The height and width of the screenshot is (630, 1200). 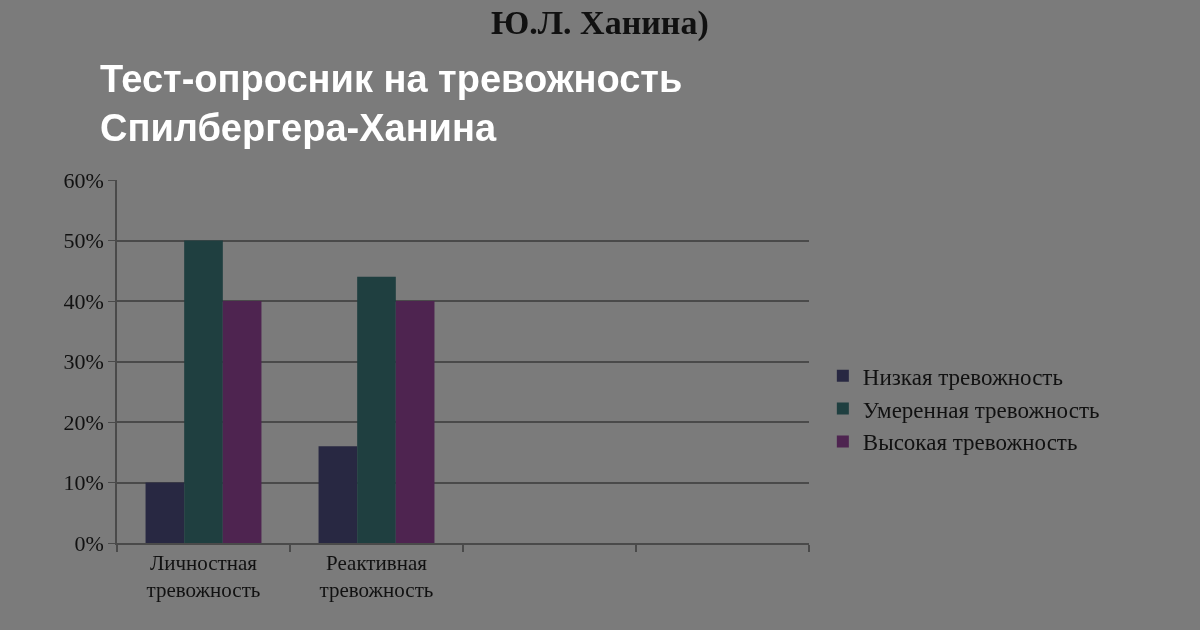 What do you see at coordinates (83, 301) in the screenshot?
I see `y-tick-label: 40%` at bounding box center [83, 301].